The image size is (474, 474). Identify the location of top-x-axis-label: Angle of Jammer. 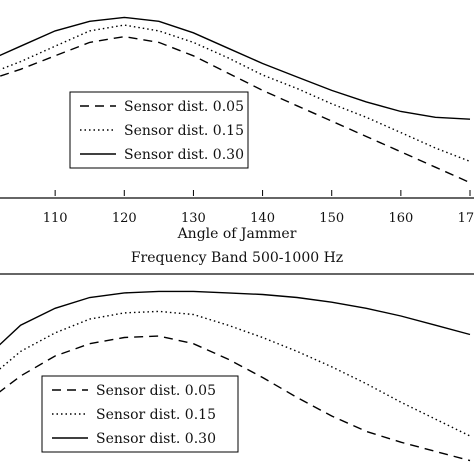
(237, 234).